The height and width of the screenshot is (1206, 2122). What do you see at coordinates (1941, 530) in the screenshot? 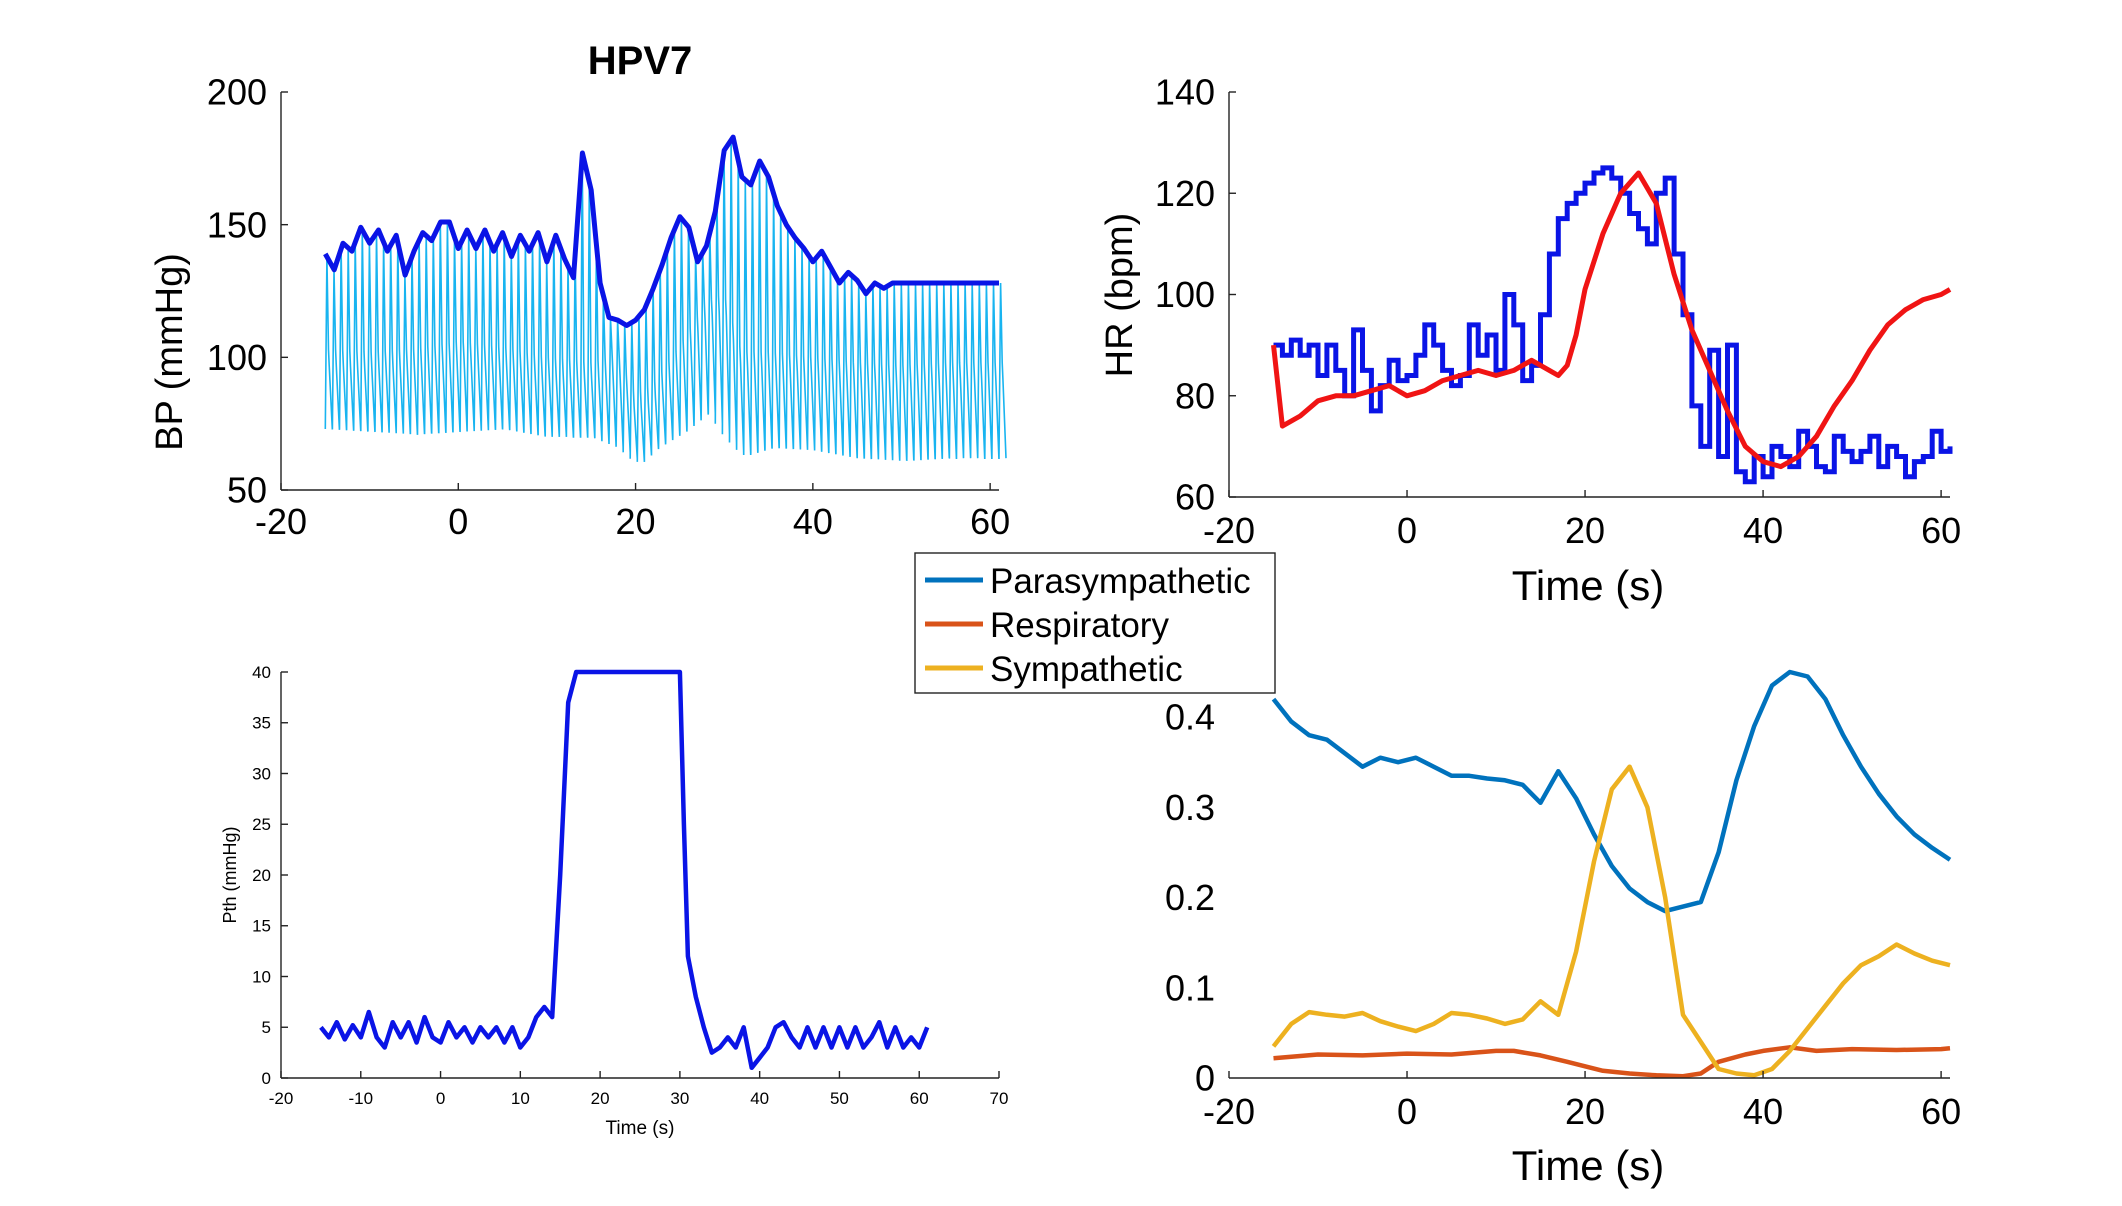
I see `hr-x-tick-label: 60` at bounding box center [1941, 530].